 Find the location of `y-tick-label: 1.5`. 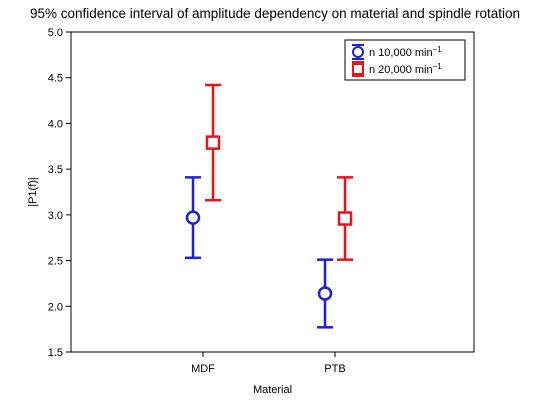

y-tick-label: 1.5 is located at coordinates (55, 353).